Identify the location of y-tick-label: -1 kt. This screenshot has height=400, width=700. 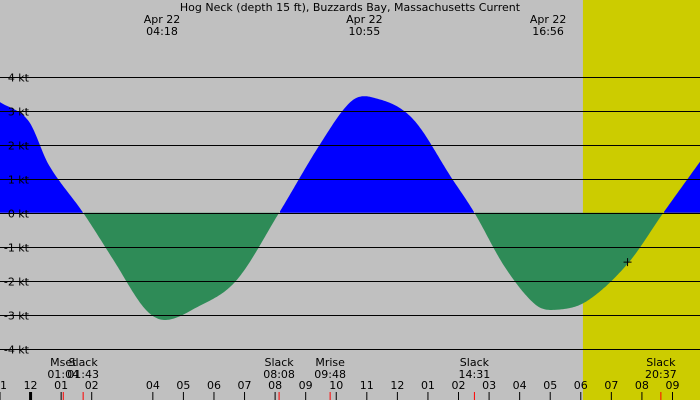
(17, 248).